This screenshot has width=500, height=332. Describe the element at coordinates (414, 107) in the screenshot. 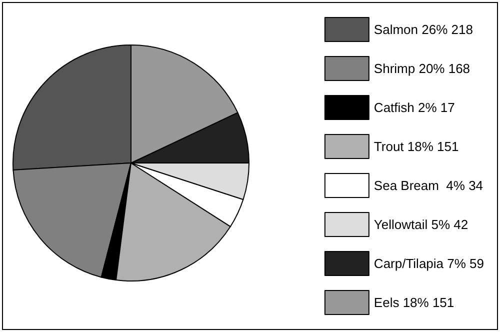

I see `legend-label: Catfish 2% 17` at that location.